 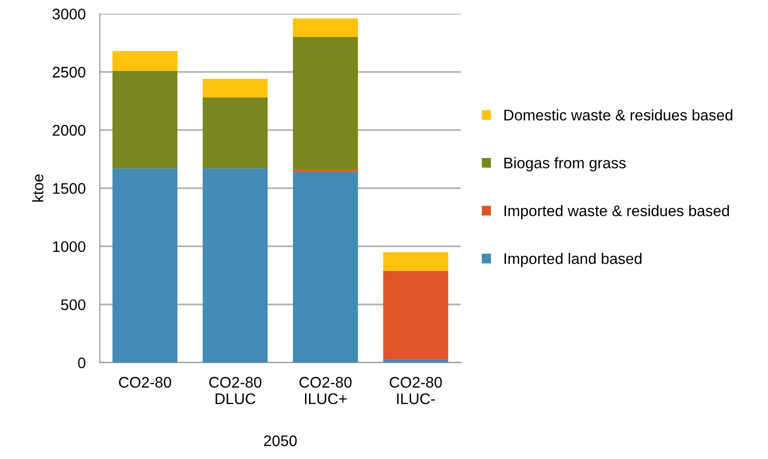 What do you see at coordinates (618, 115) in the screenshot?
I see `legend-label: Domestic waste & residues based` at bounding box center [618, 115].